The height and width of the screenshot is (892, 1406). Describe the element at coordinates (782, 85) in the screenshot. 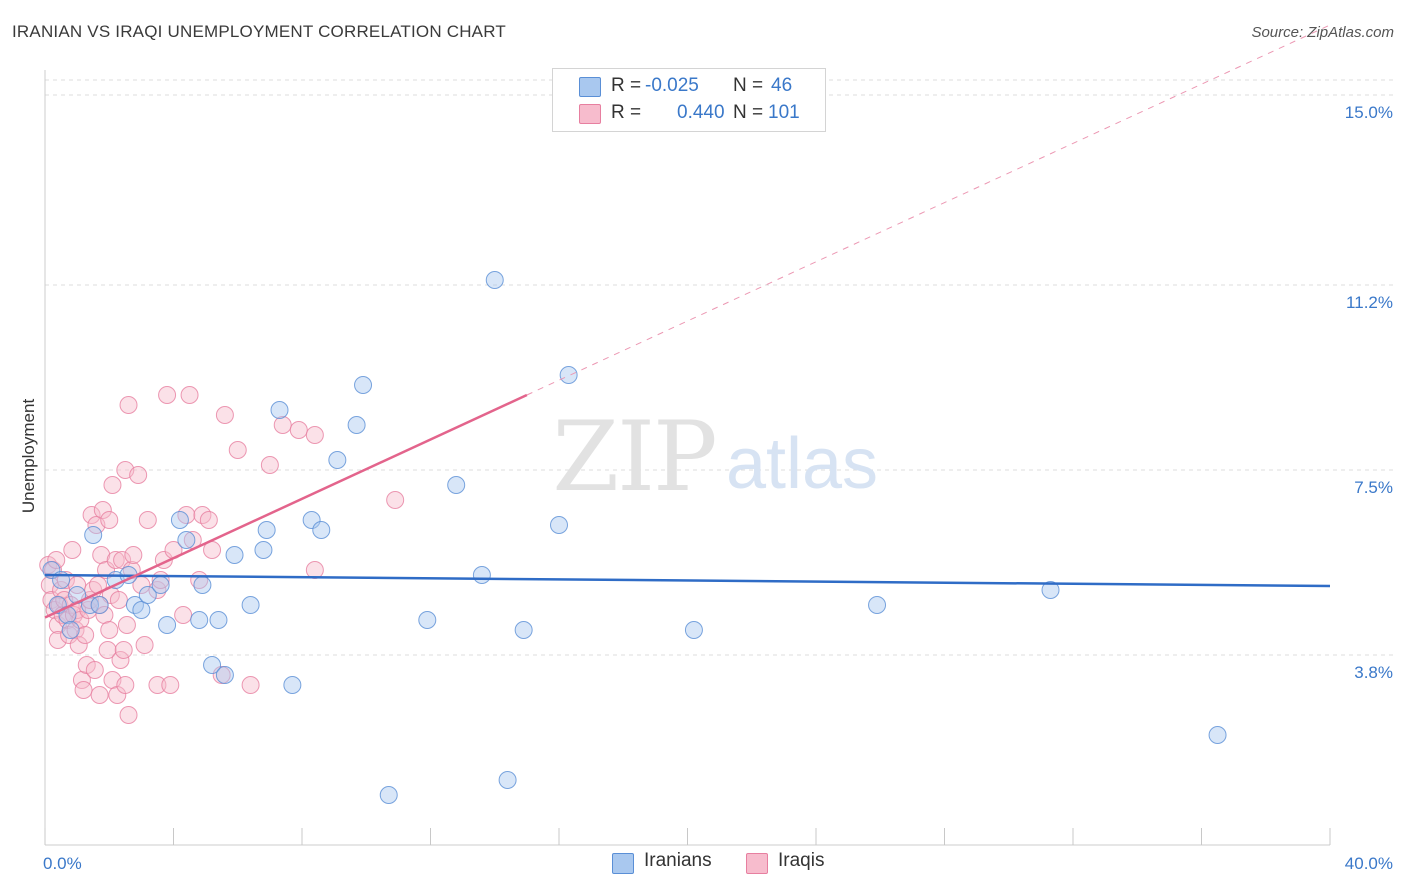

I see `legend-n-value: 46` at that location.